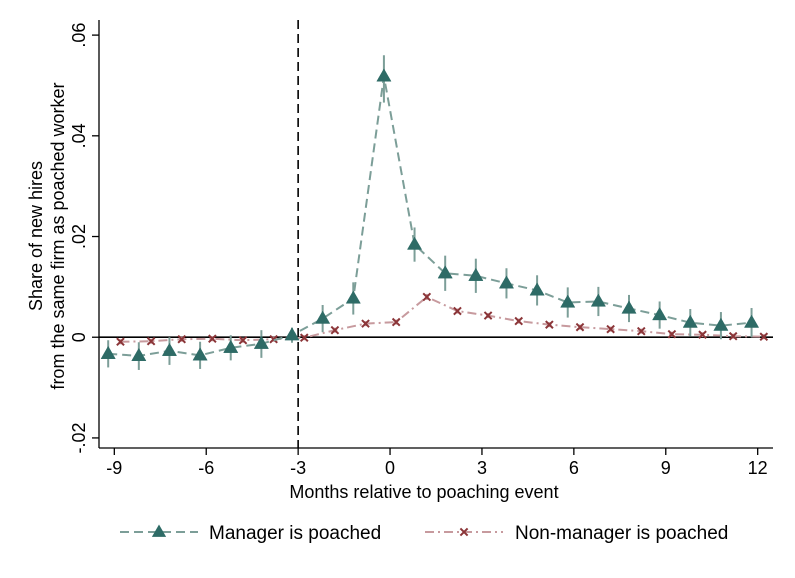  What do you see at coordinates (390, 468) in the screenshot?
I see `x-tick-label: 0` at bounding box center [390, 468].